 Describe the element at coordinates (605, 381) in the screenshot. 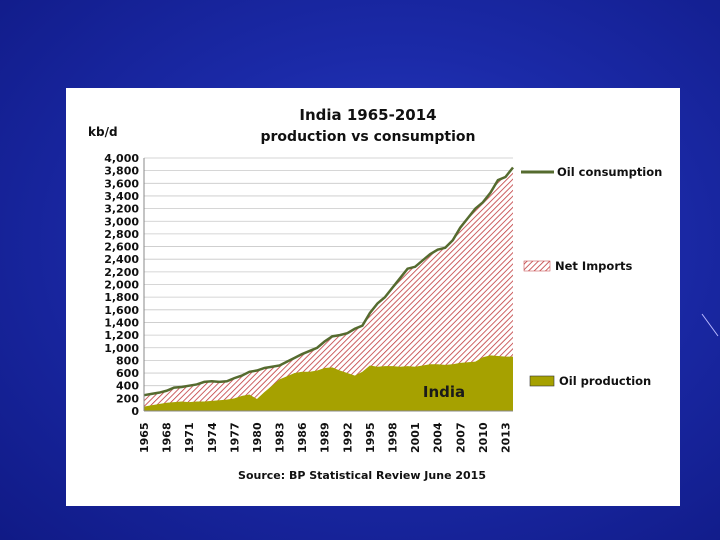

I see `legend-label-production: Oil production` at that location.